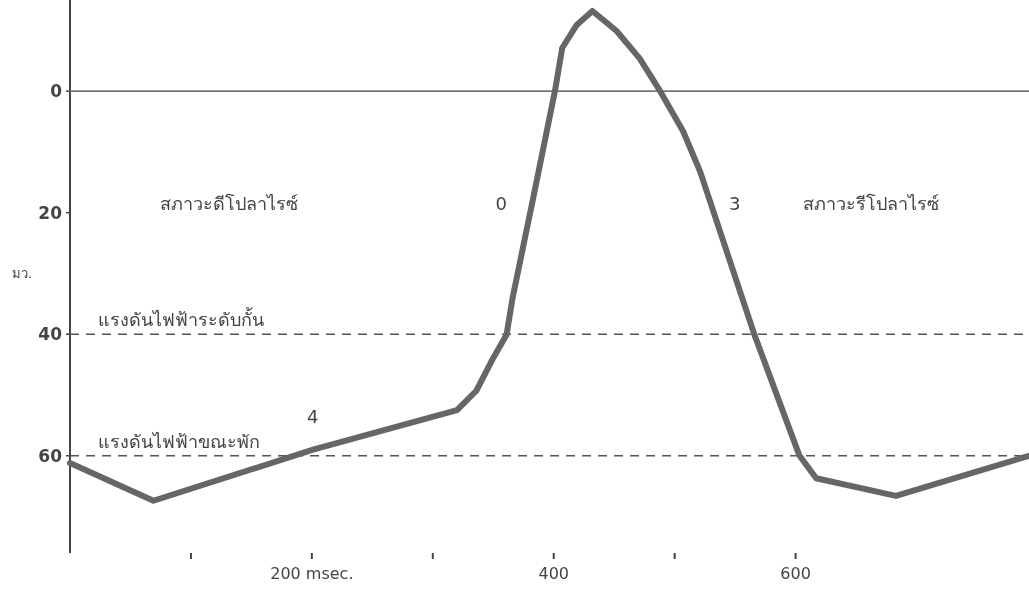 The height and width of the screenshot is (591, 1029). Describe the element at coordinates (22, 274) in the screenshot. I see `y-axis-title: มว.` at that location.